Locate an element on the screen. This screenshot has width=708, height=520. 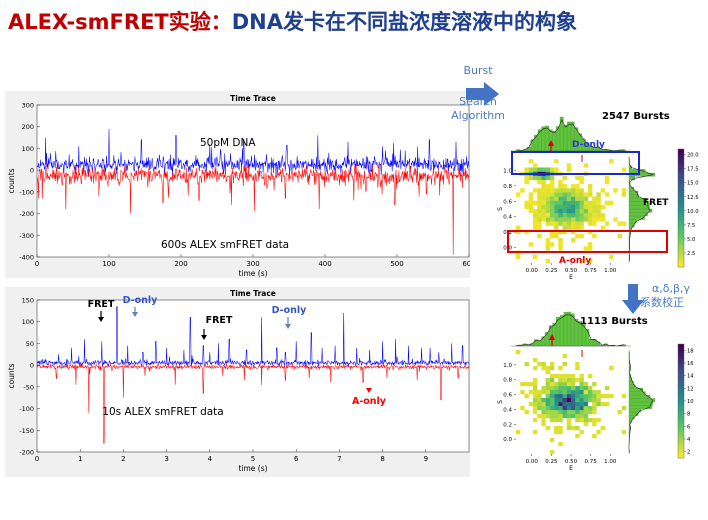
donly-region-label: D-only is located at coordinates (588, 145).